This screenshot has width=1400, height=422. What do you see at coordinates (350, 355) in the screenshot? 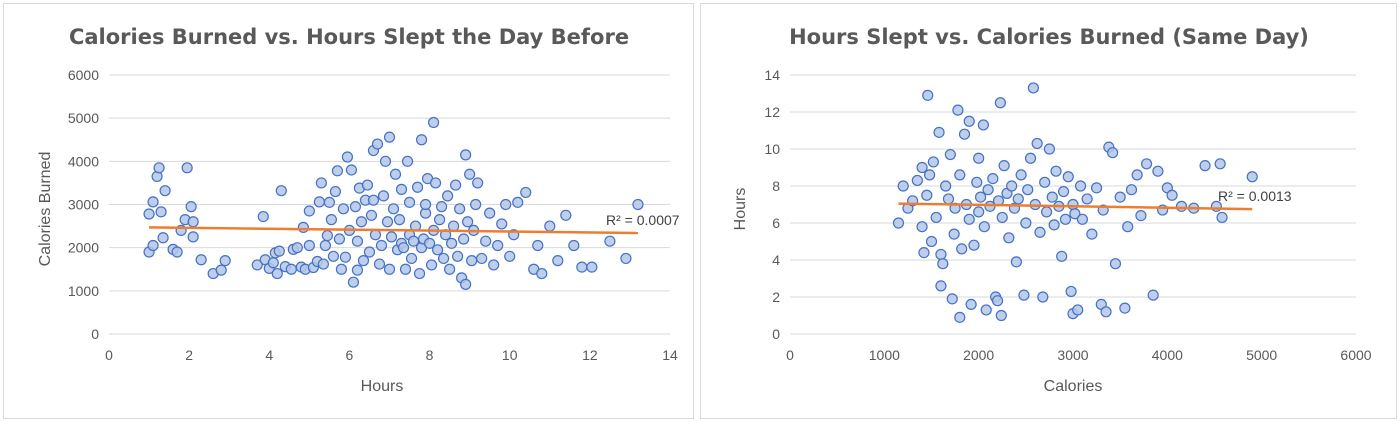
I see `x-tick-label: 6` at bounding box center [350, 355].